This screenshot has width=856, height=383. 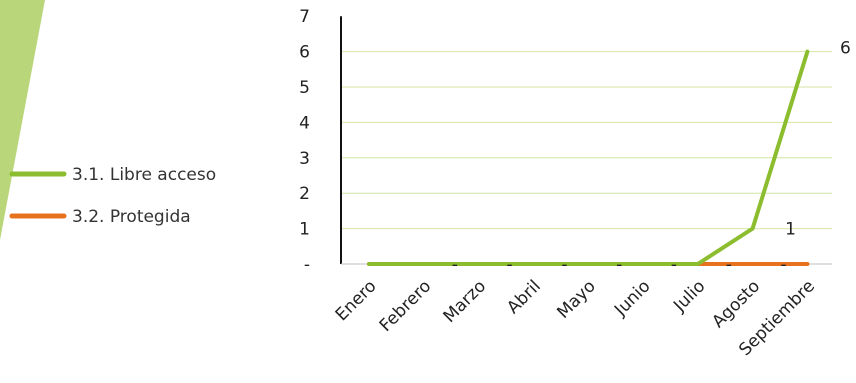 I want to click on x-tick-label: Enero, so click(x=356, y=300).